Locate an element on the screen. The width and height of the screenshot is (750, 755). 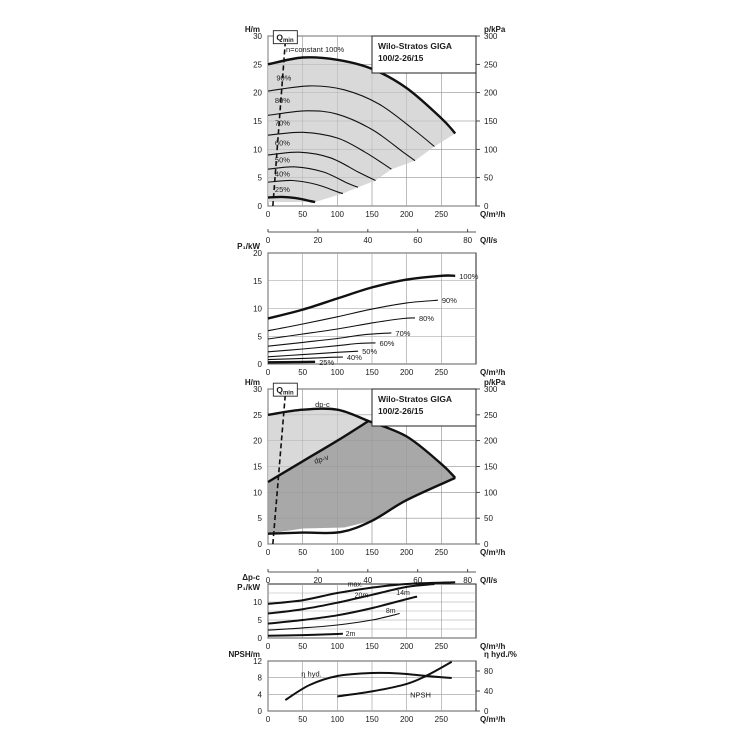
power-curves-xtick-label: 200 is located at coordinates (407, 372).